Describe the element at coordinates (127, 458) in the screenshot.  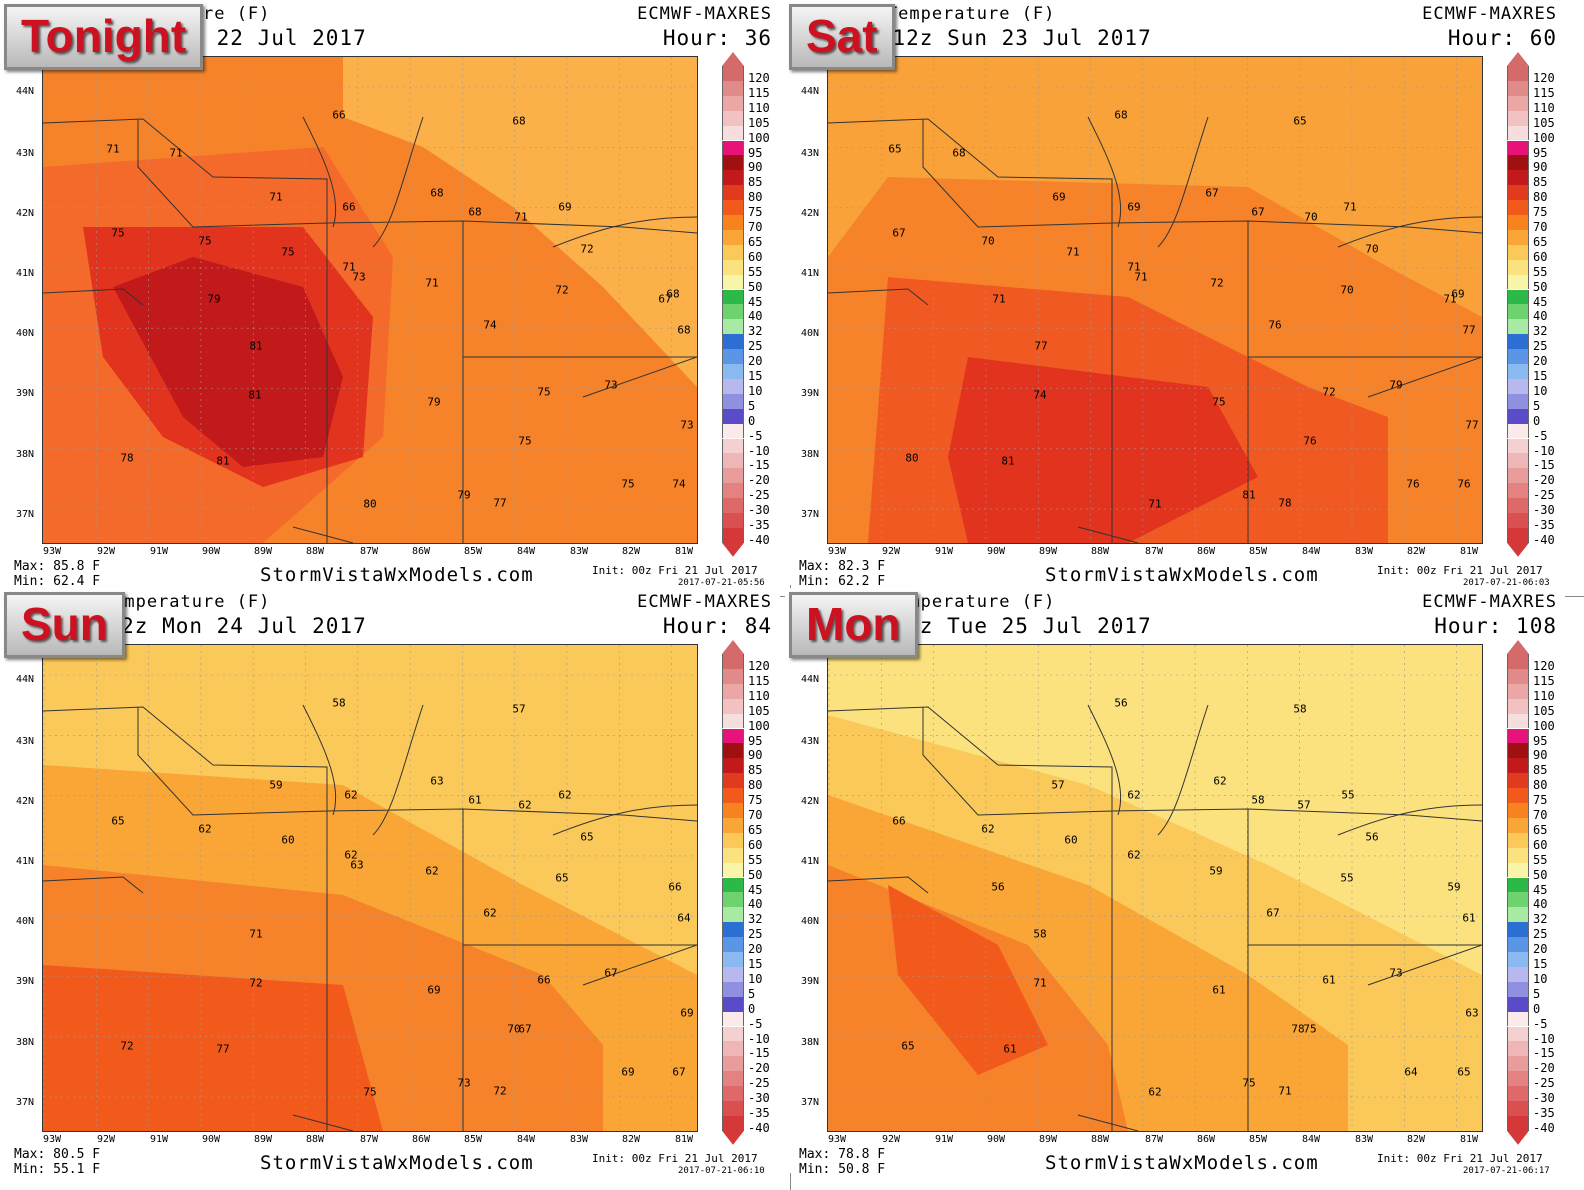
I see `temperature-value: 78` at that location.